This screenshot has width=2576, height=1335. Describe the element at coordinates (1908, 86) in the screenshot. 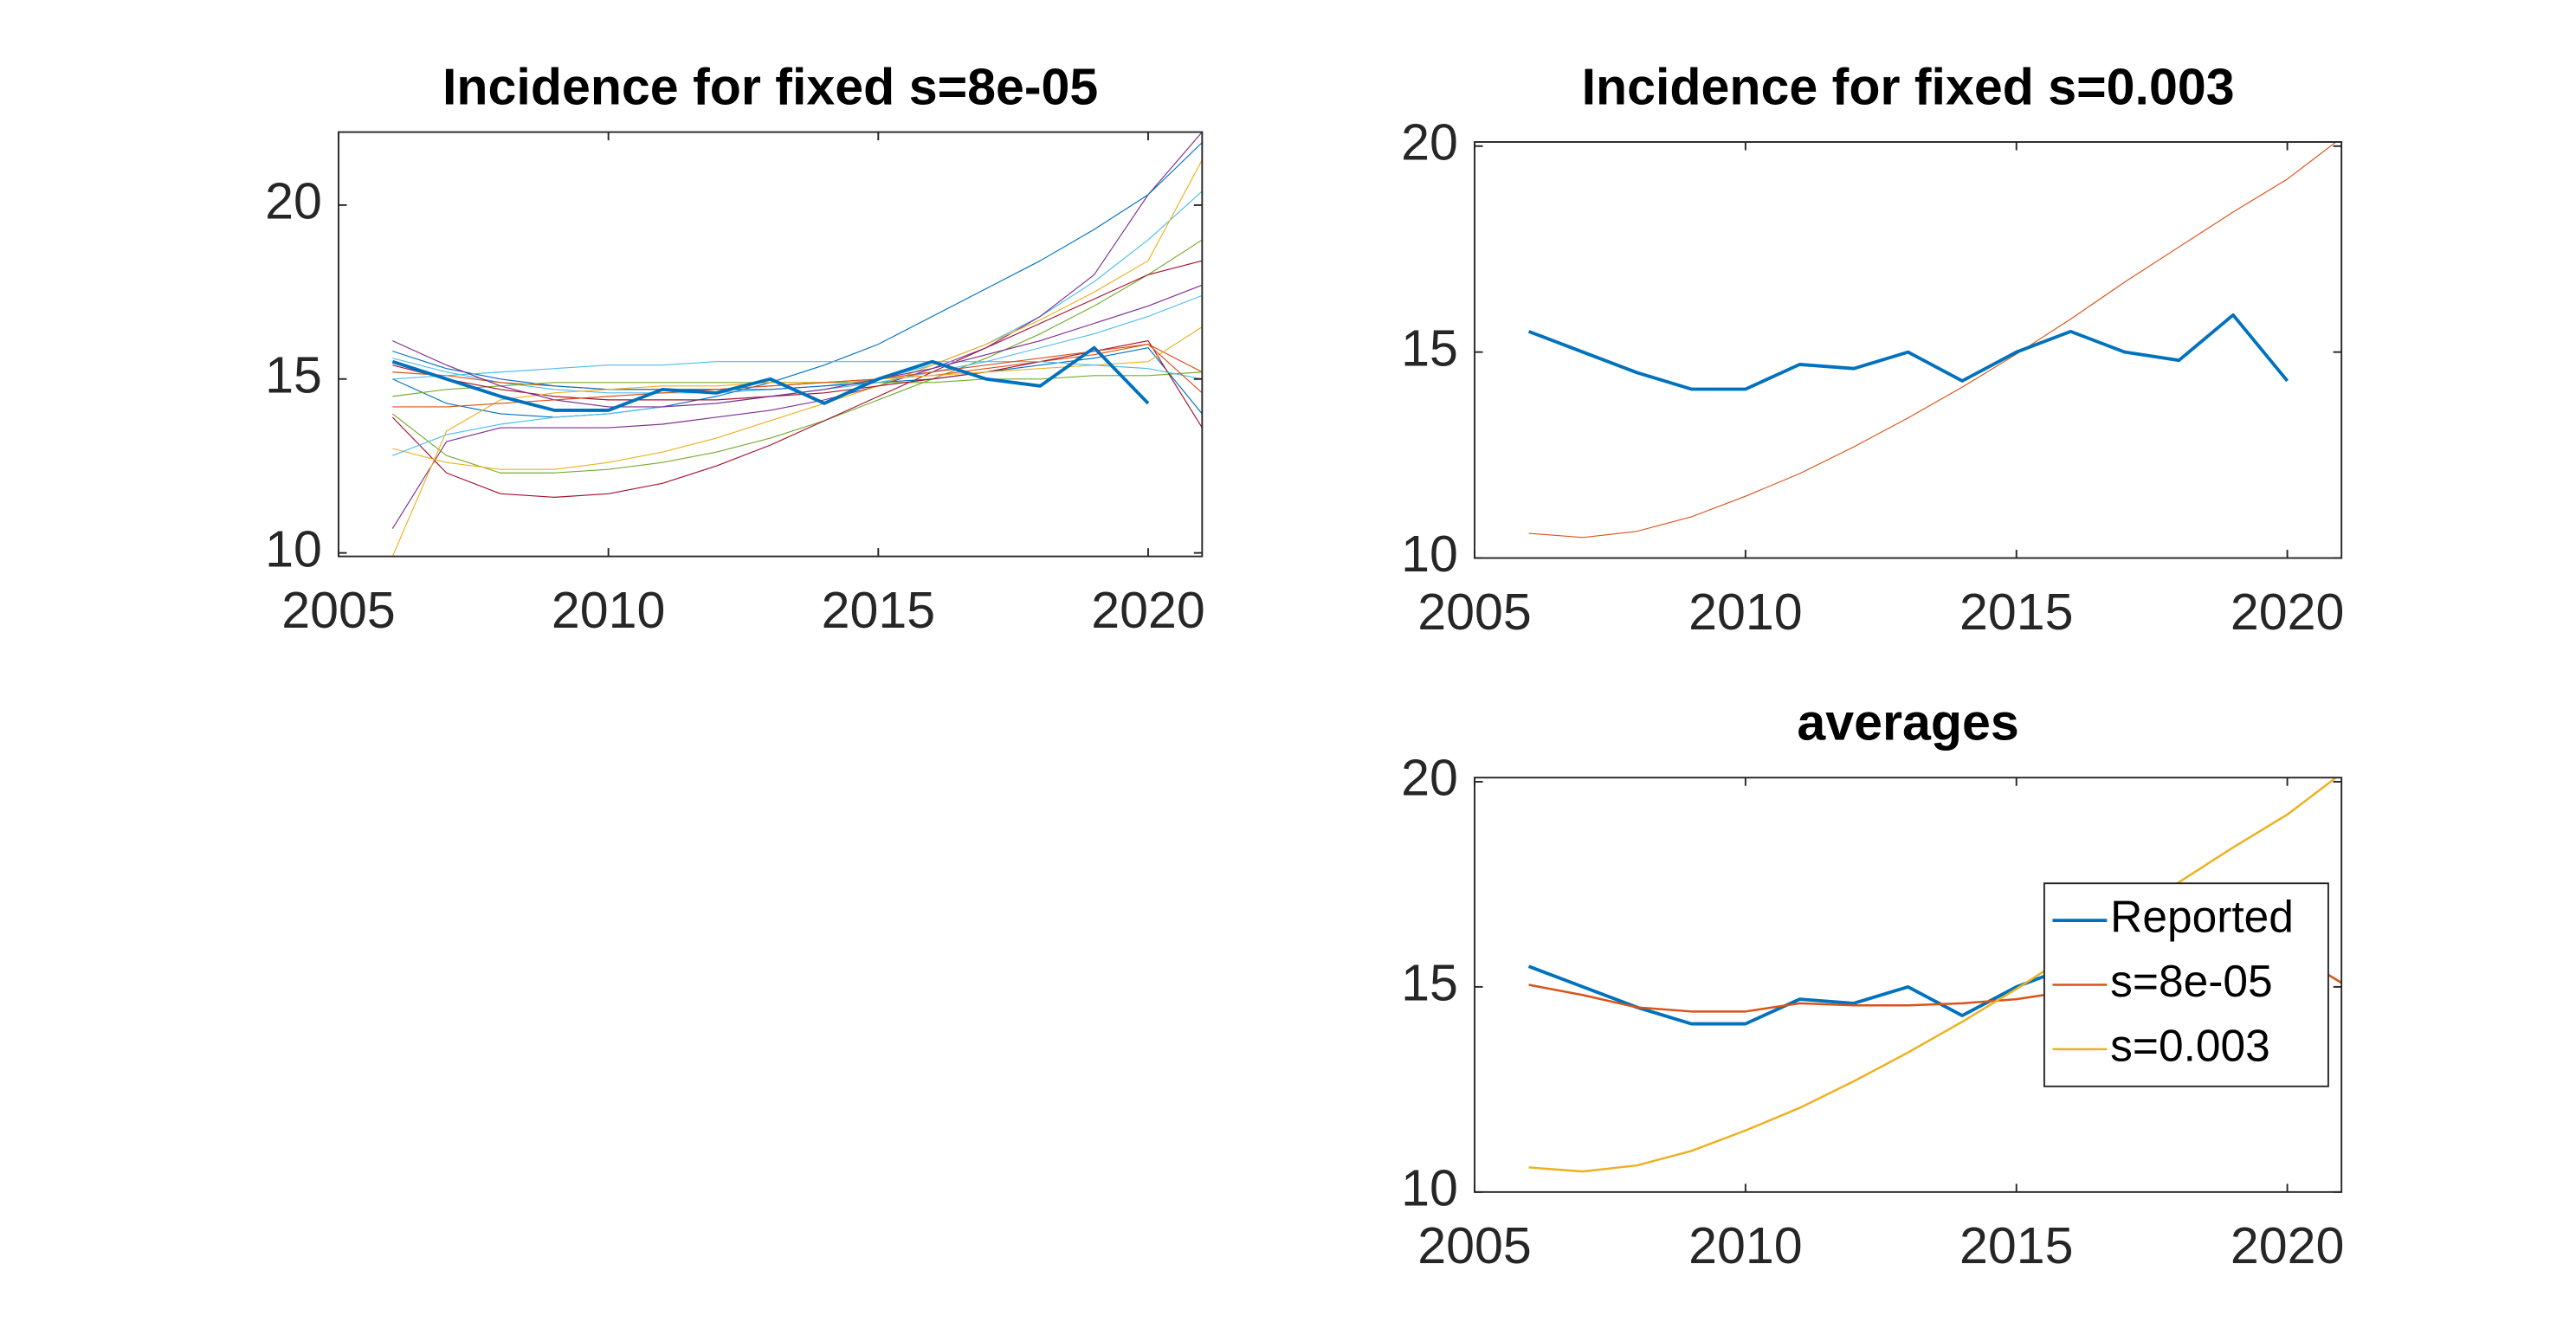

I see `subplot-title: Incidence for fixed s=0.003` at that location.